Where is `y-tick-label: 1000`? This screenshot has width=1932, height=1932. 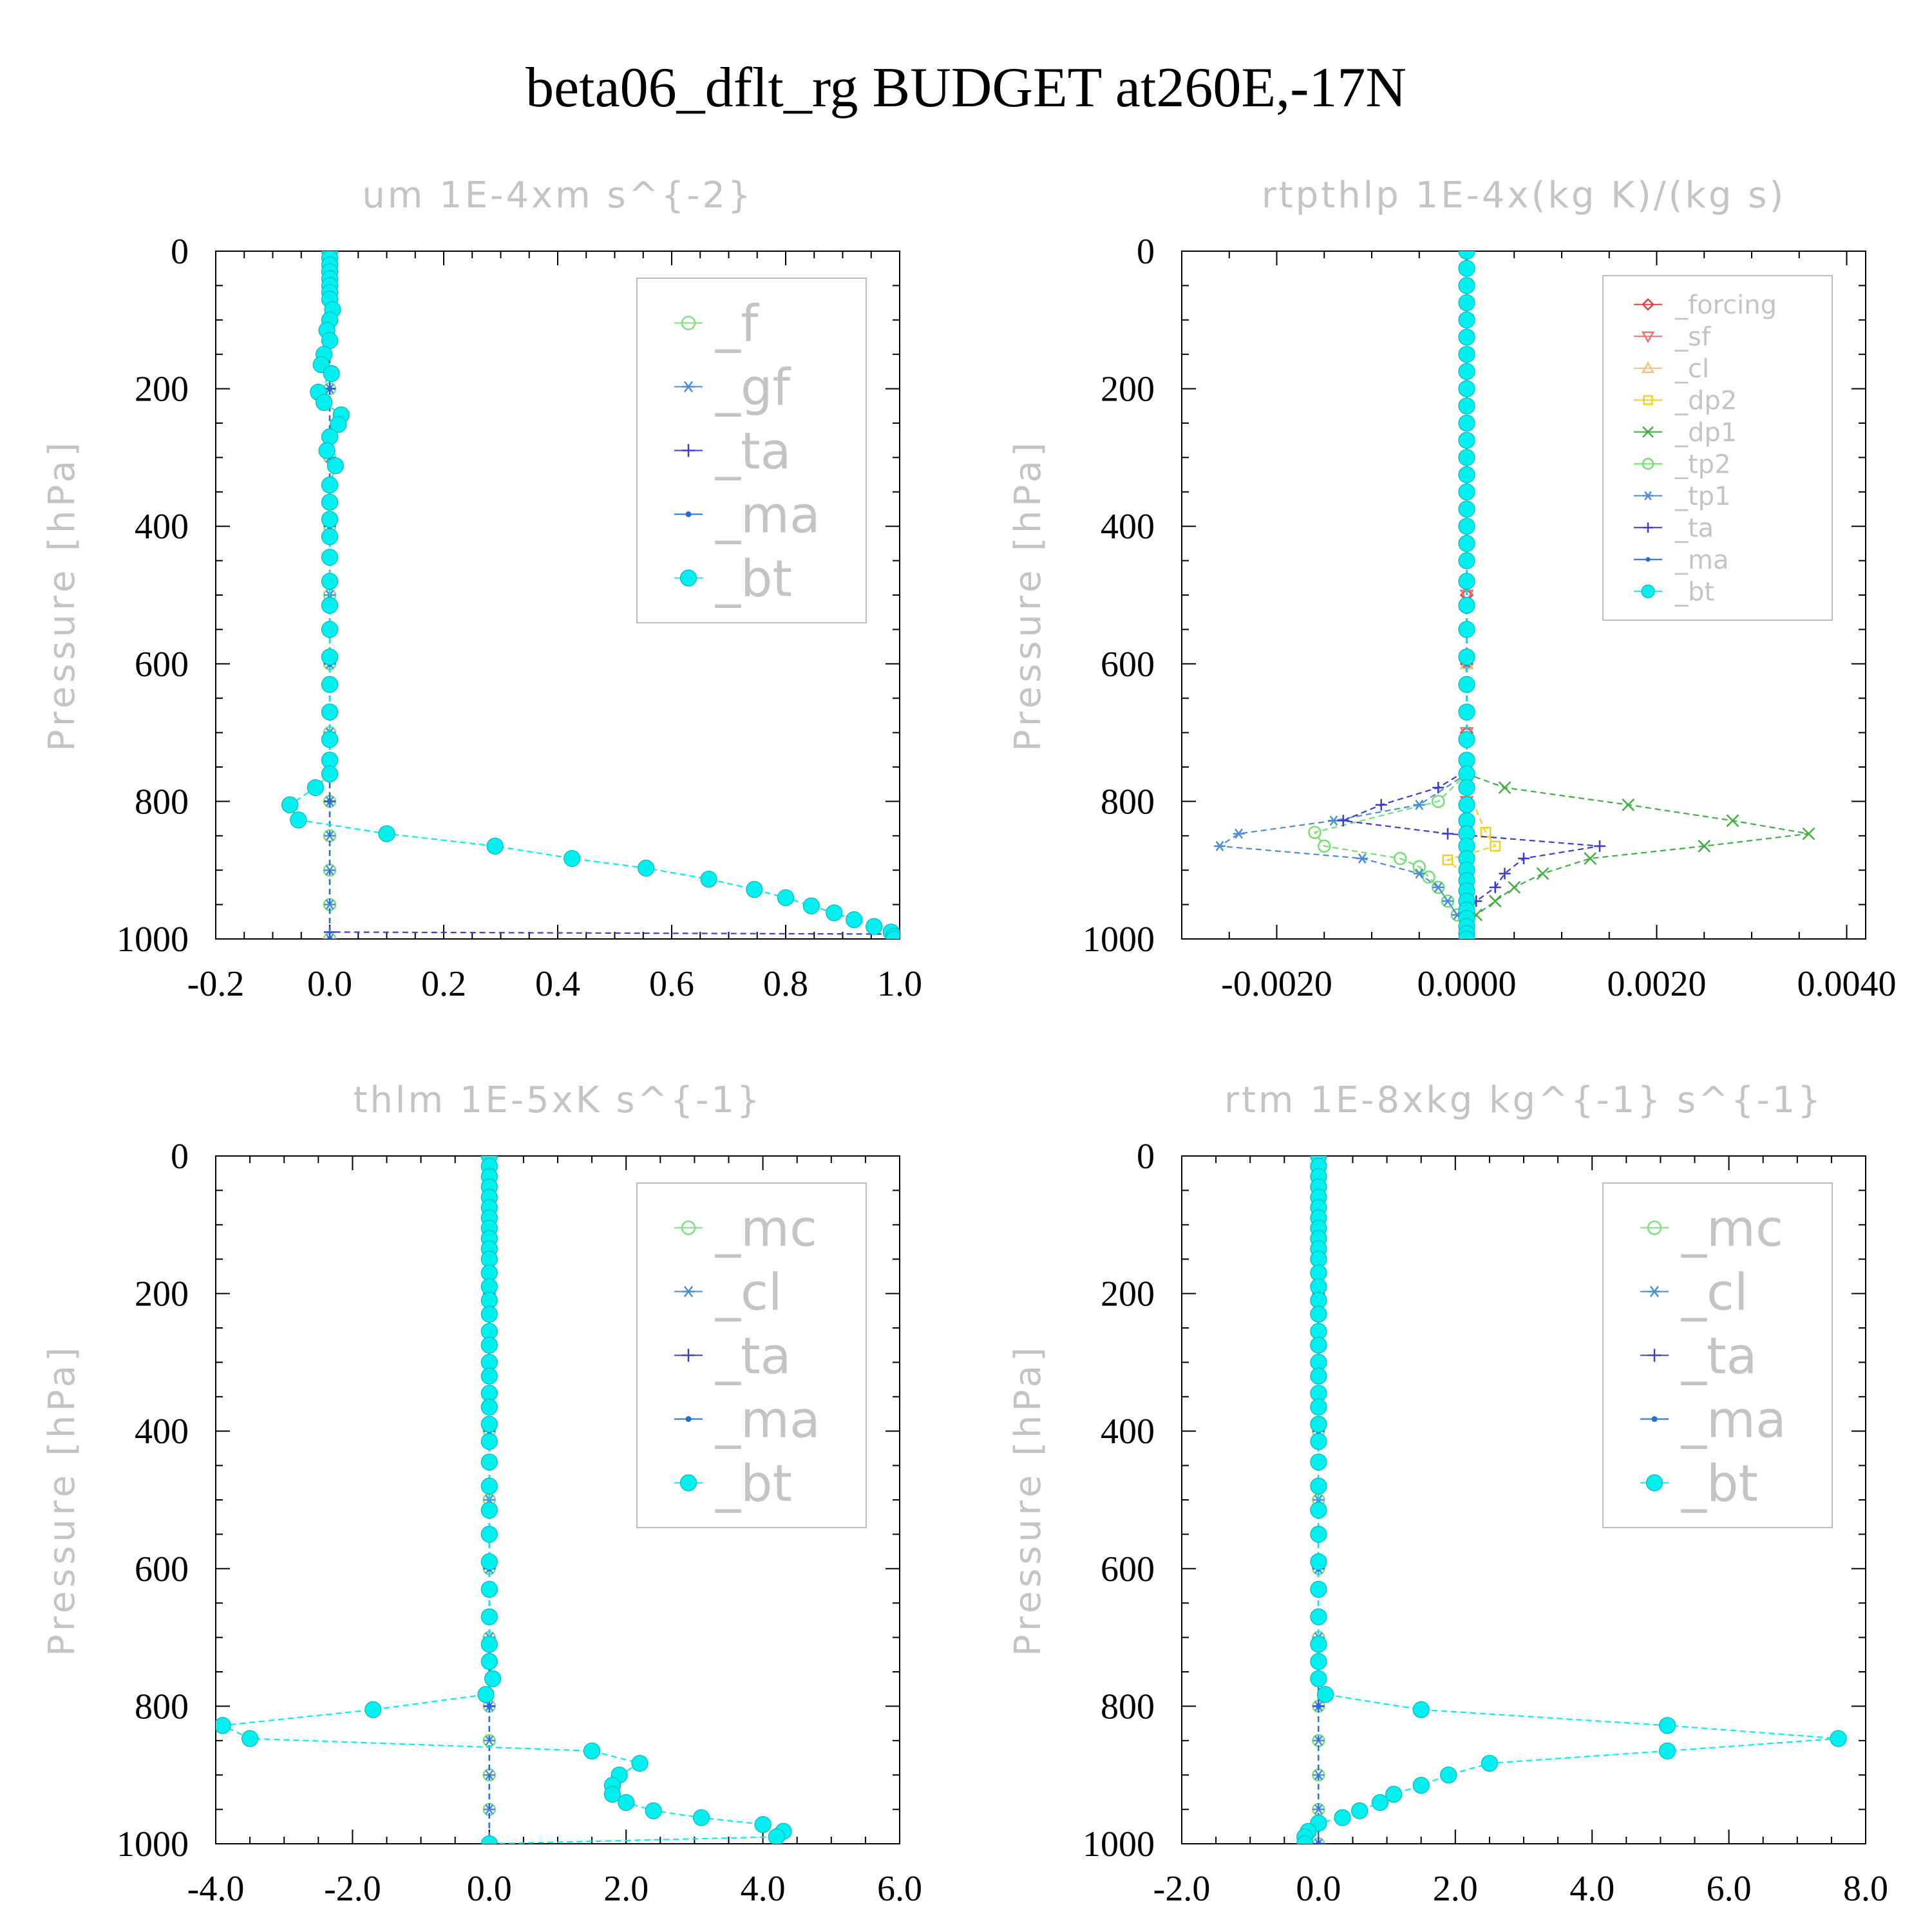
y-tick-label: 1000 is located at coordinates (153, 940).